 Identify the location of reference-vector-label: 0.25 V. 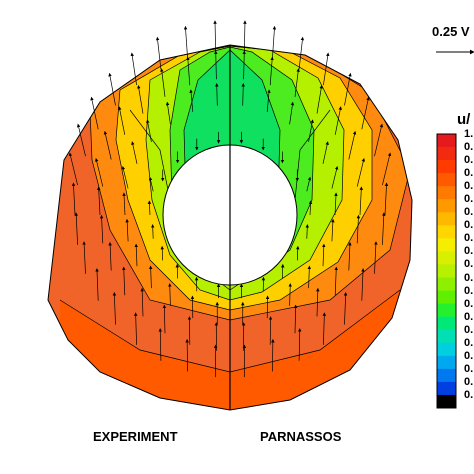
(451, 31).